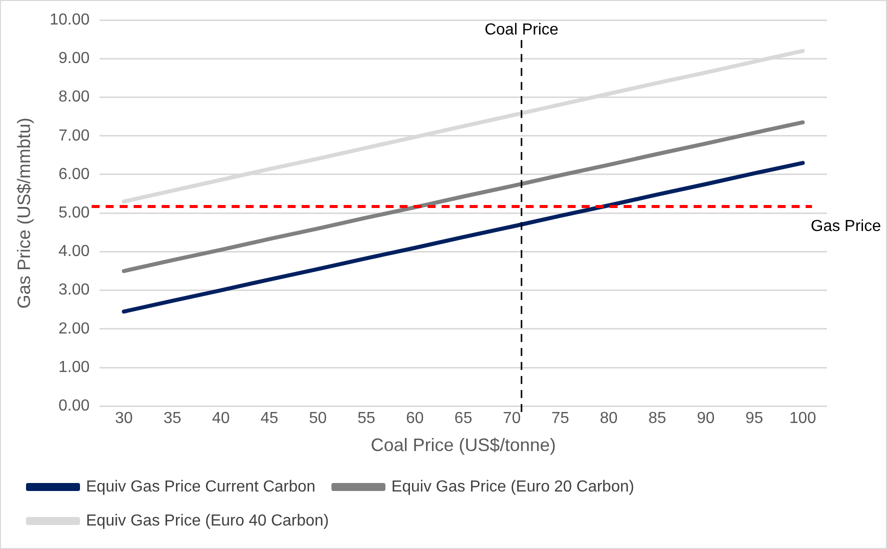 Image resolution: width=887 pixels, height=549 pixels. What do you see at coordinates (123, 419) in the screenshot?
I see `x-tick-label: 30` at bounding box center [123, 419].